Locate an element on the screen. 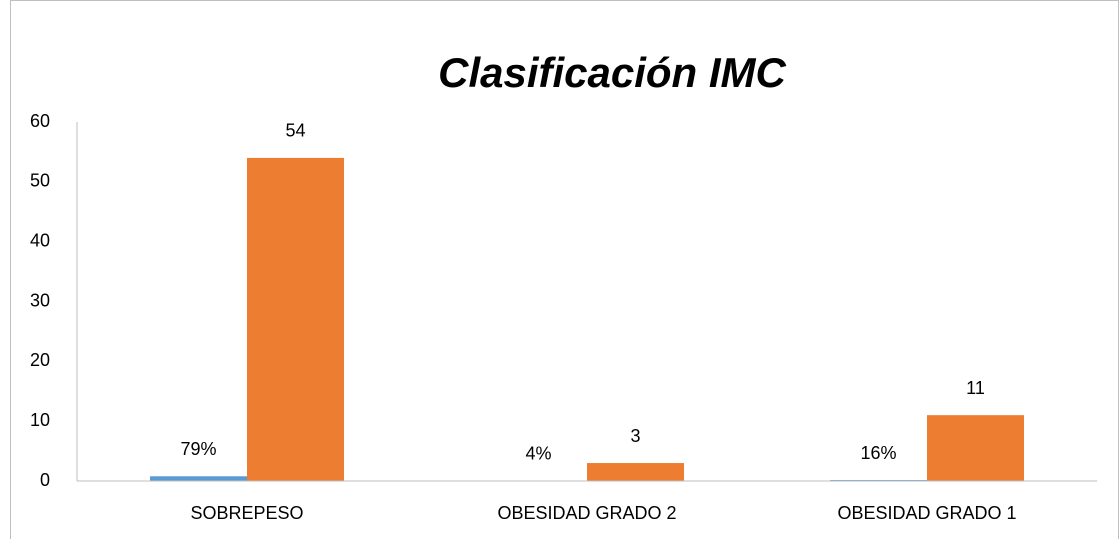  y-tick-label: 20 is located at coordinates (40, 360).